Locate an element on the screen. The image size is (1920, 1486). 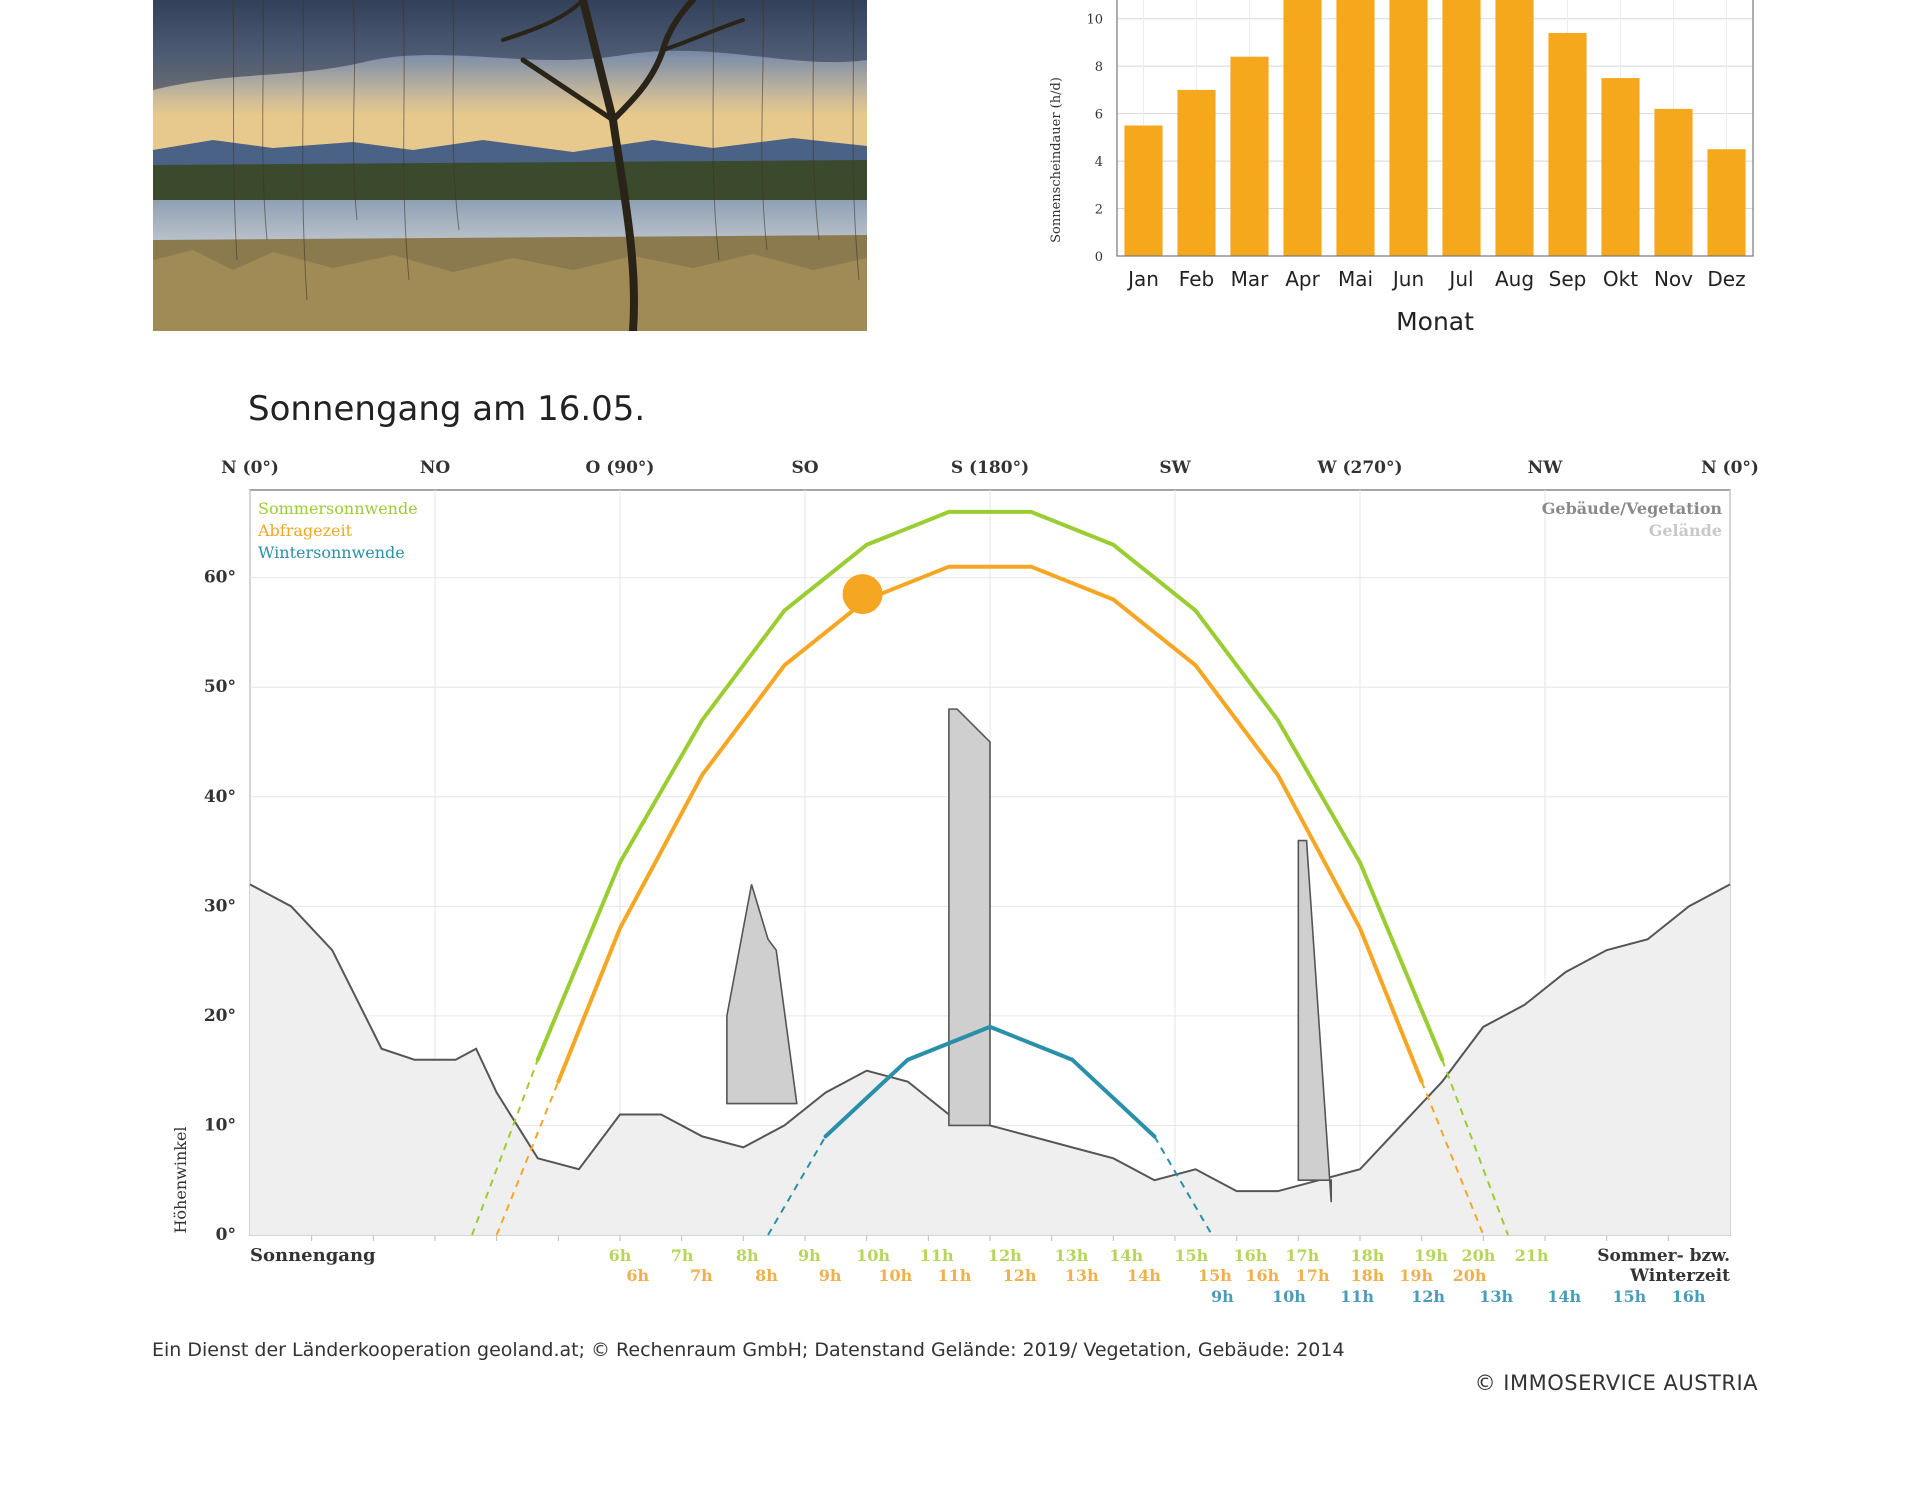
bar-jul is located at coordinates (1461, 128).